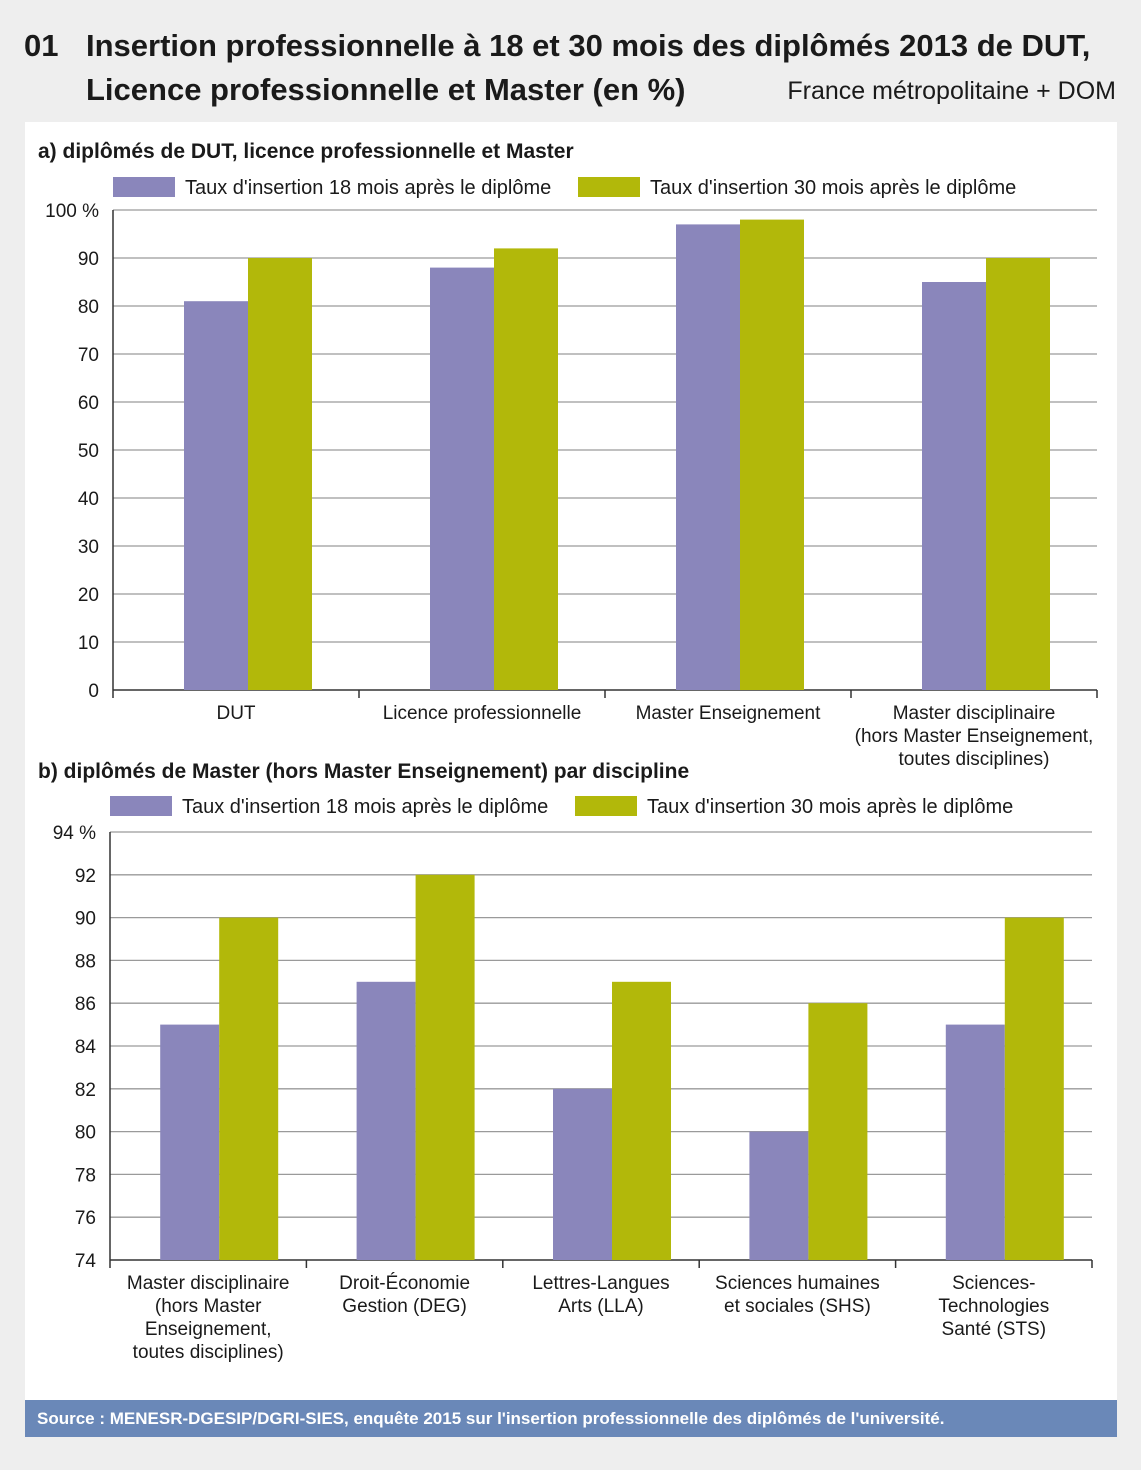 The image size is (1141, 1470). What do you see at coordinates (993, 1283) in the screenshot?
I see `x-category-label: Sciences-` at bounding box center [993, 1283].